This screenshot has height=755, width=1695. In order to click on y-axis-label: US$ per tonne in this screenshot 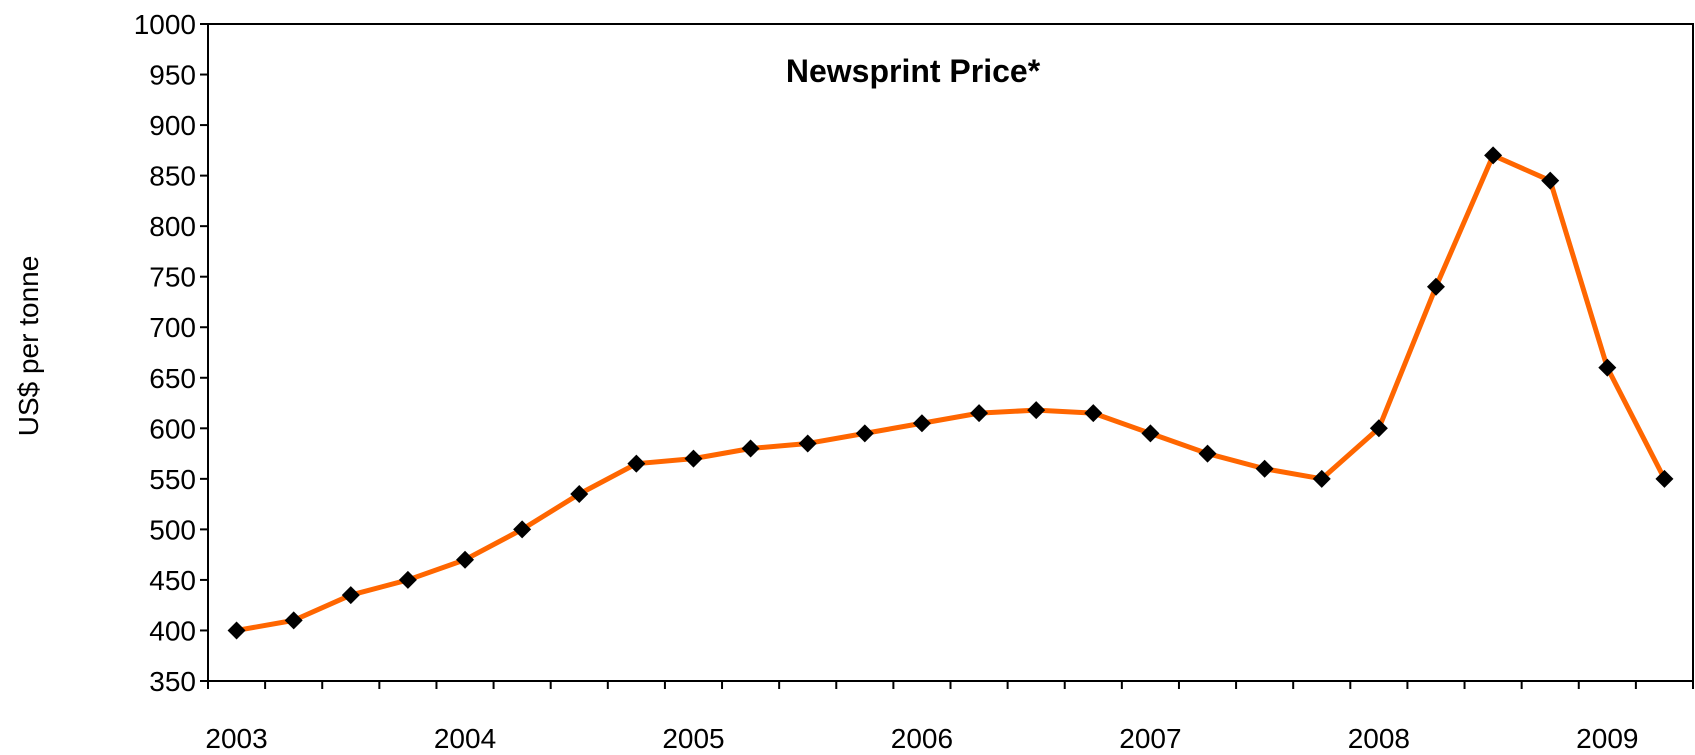, I will do `click(28, 346)`.